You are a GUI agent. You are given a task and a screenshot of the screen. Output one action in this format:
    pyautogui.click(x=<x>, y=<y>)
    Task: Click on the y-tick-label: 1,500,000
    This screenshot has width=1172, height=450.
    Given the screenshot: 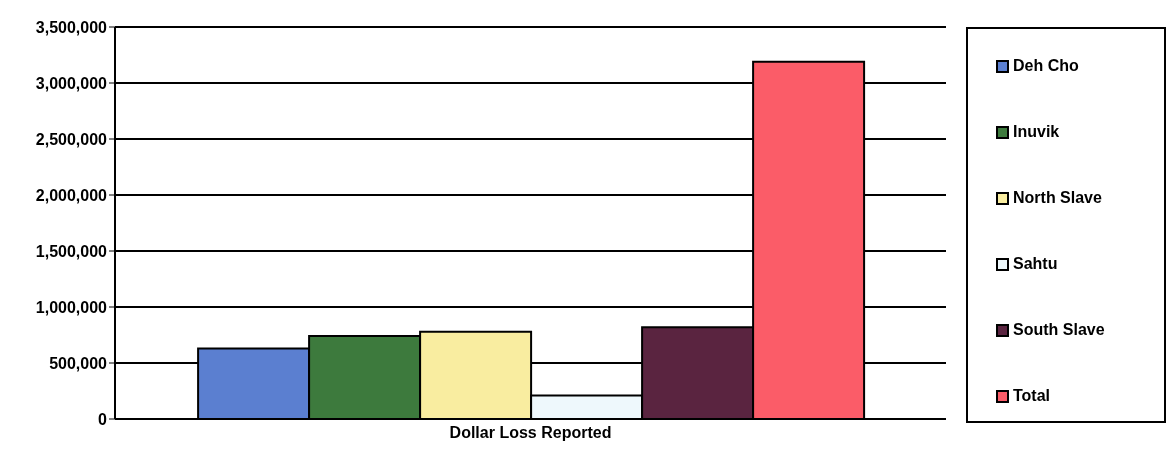 What is the action you would take?
    pyautogui.click(x=71, y=251)
    